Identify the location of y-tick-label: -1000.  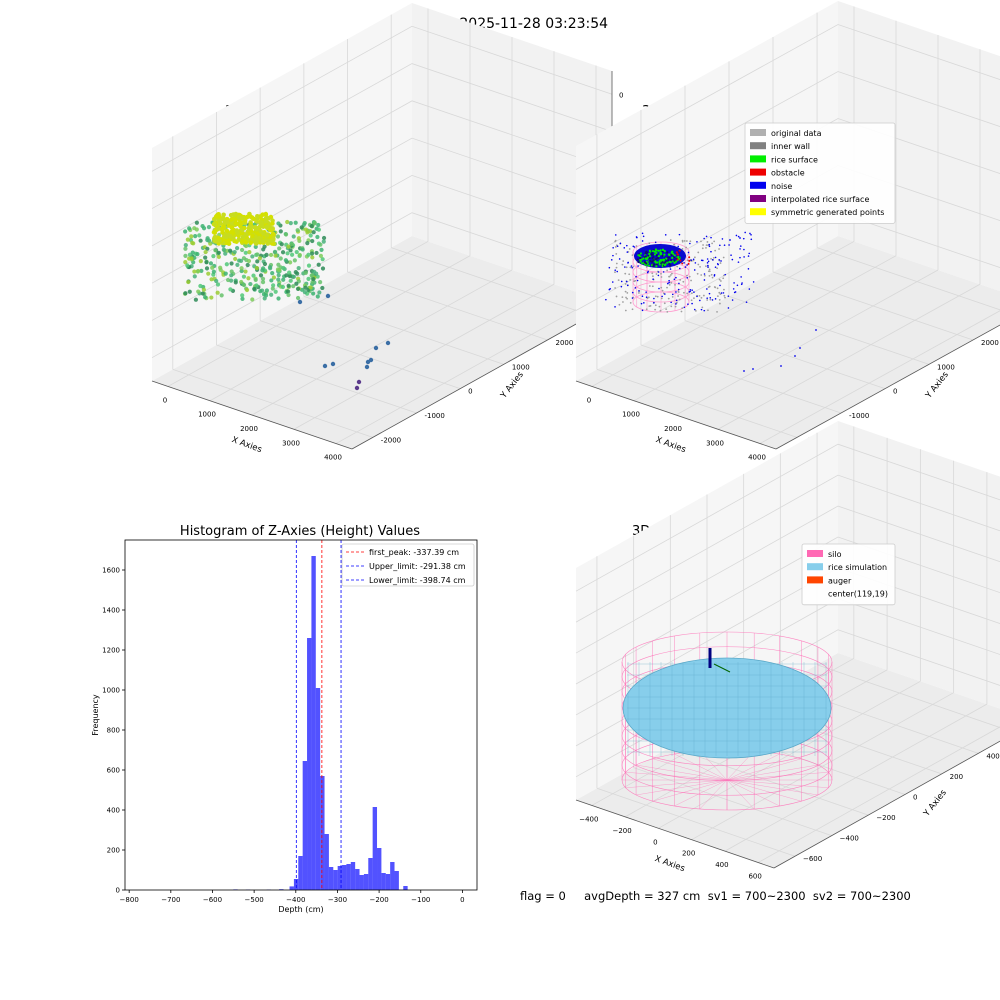
(434, 416).